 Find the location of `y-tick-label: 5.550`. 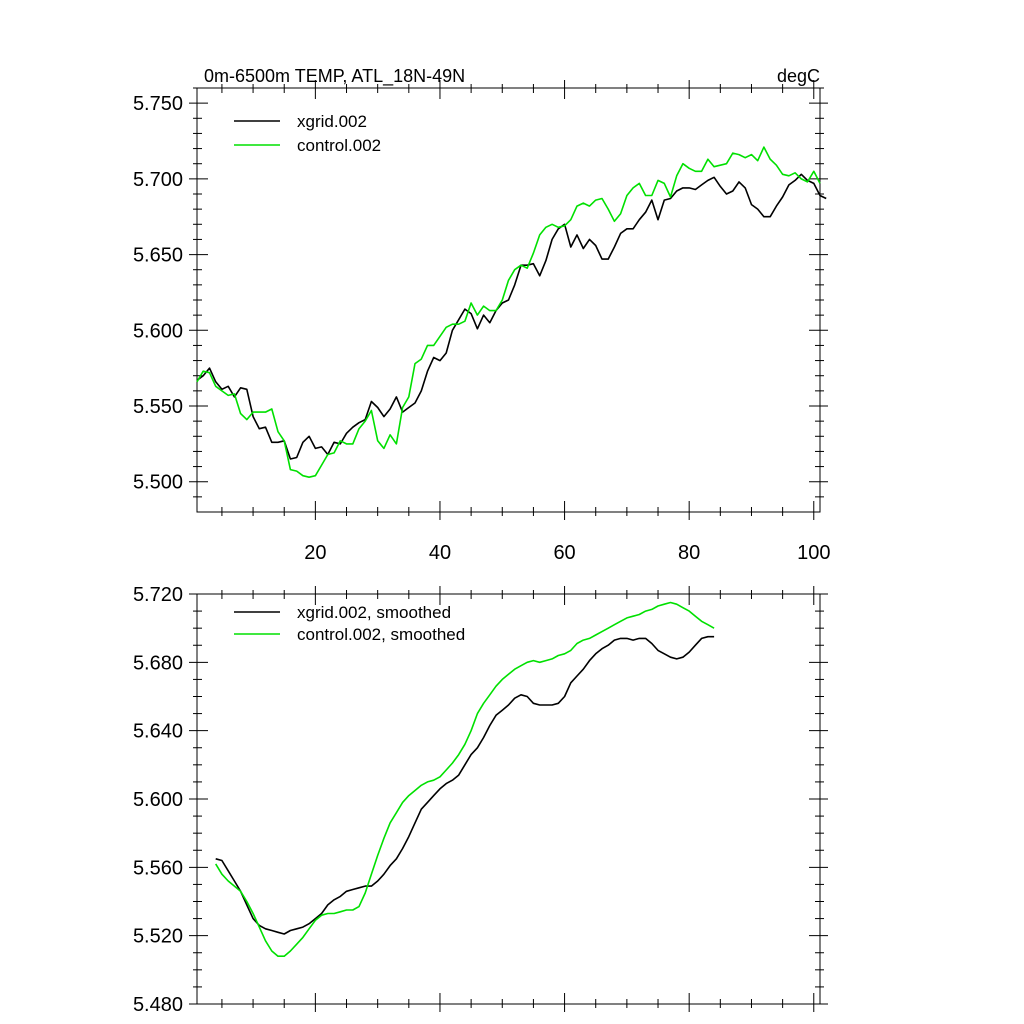

y-tick-label: 5.550 is located at coordinates (158, 407).